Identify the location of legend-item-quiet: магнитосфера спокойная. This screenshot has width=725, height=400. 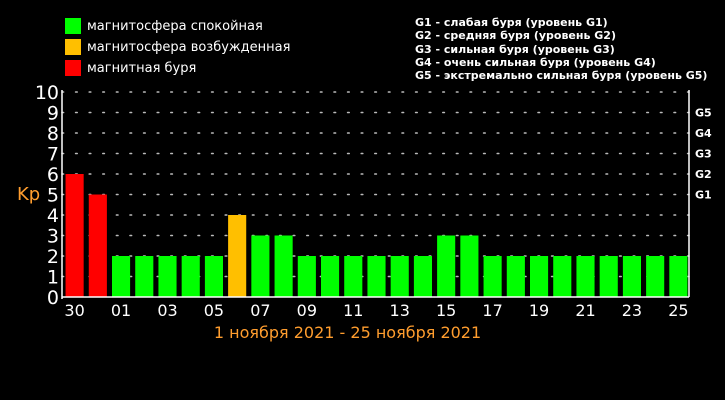
(164, 26).